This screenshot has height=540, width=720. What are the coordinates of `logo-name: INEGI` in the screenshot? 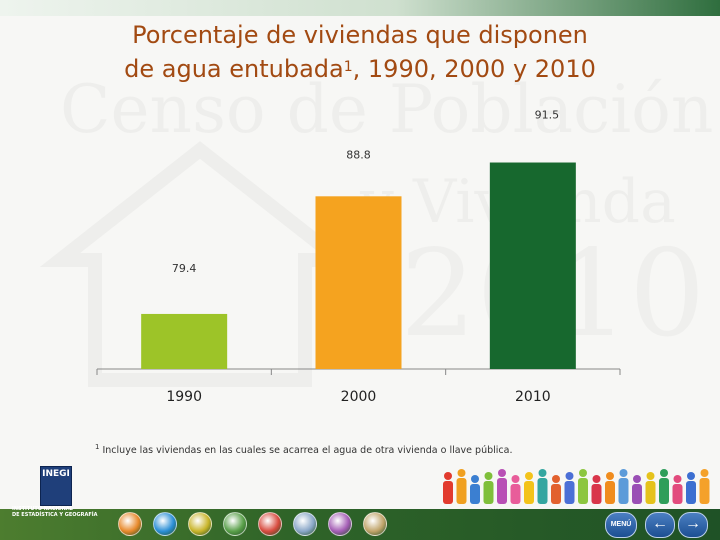 It's located at (56, 474).